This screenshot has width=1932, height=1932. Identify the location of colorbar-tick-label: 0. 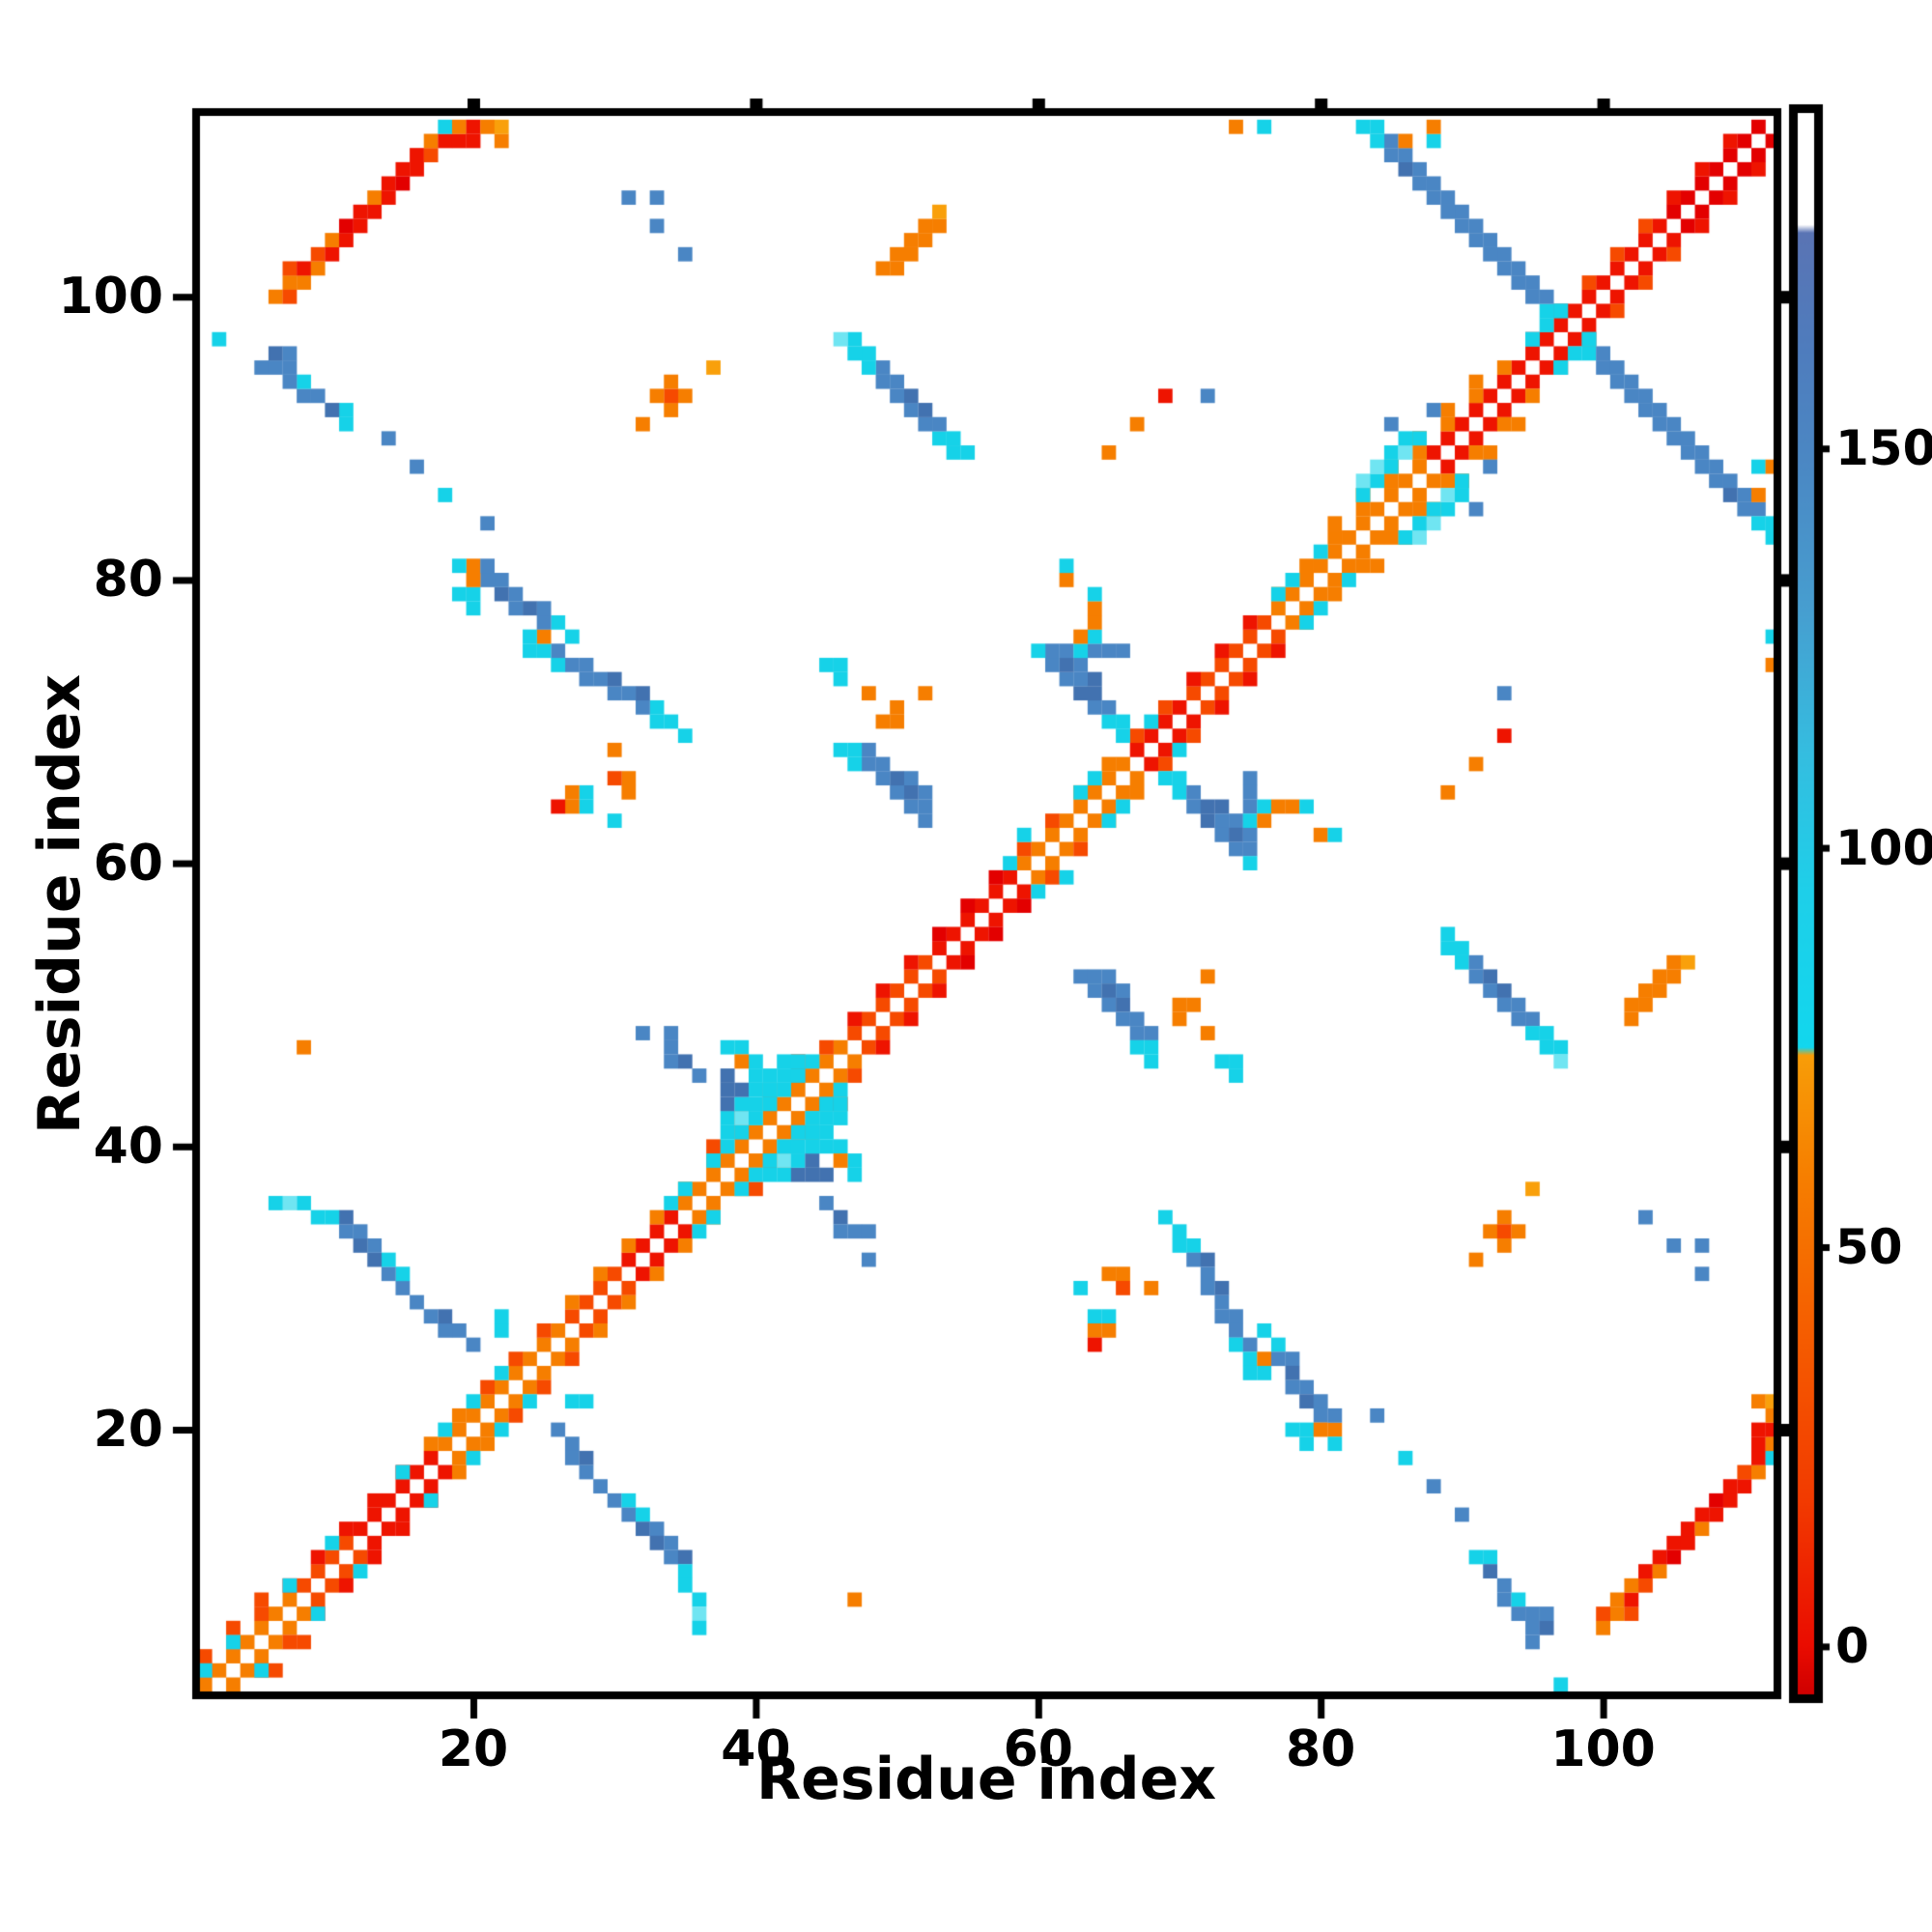
(1852, 1646).